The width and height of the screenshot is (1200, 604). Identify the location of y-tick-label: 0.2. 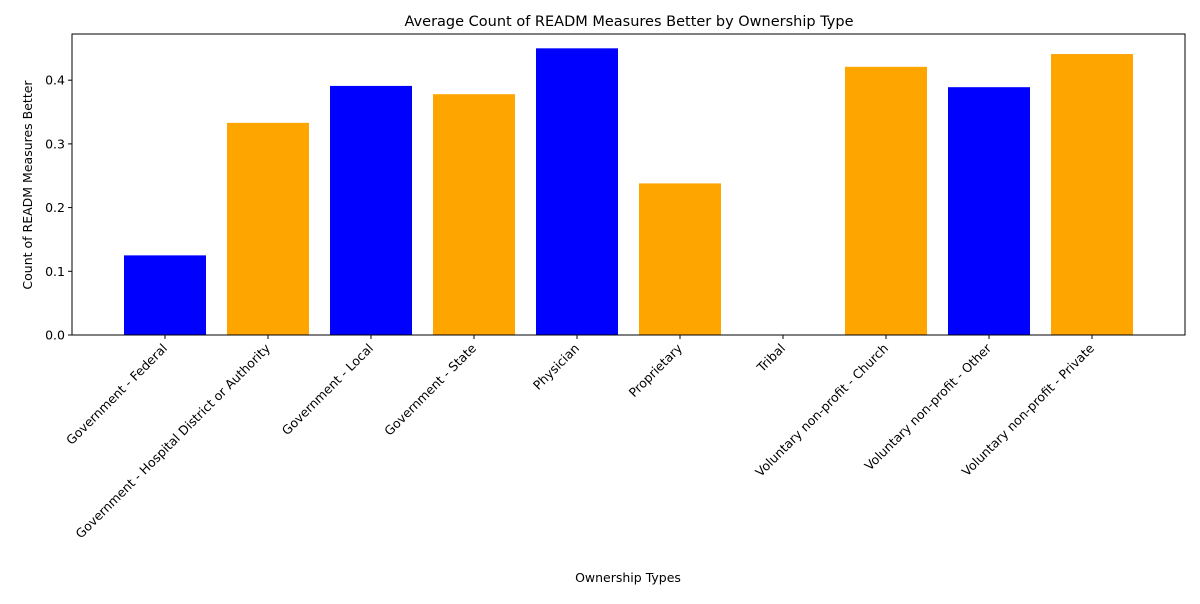
(55, 207).